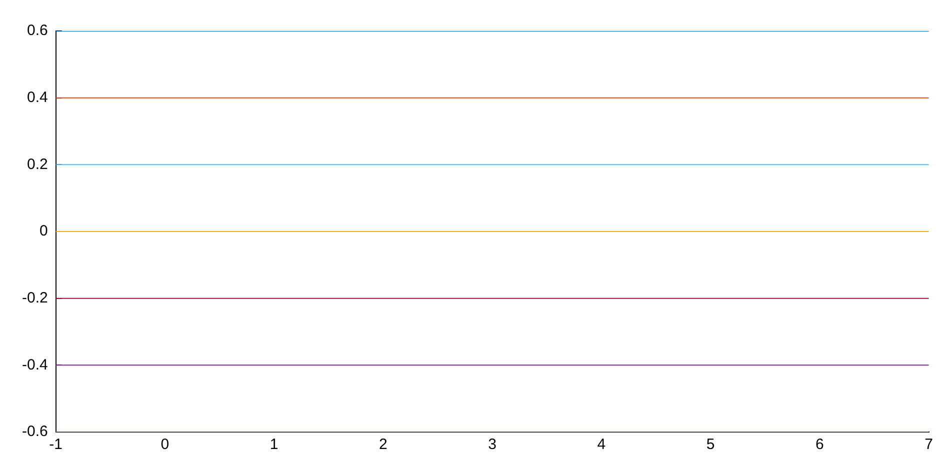 This screenshot has width=951, height=472. What do you see at coordinates (710, 445) in the screenshot?
I see `x-tick-label: 5` at bounding box center [710, 445].